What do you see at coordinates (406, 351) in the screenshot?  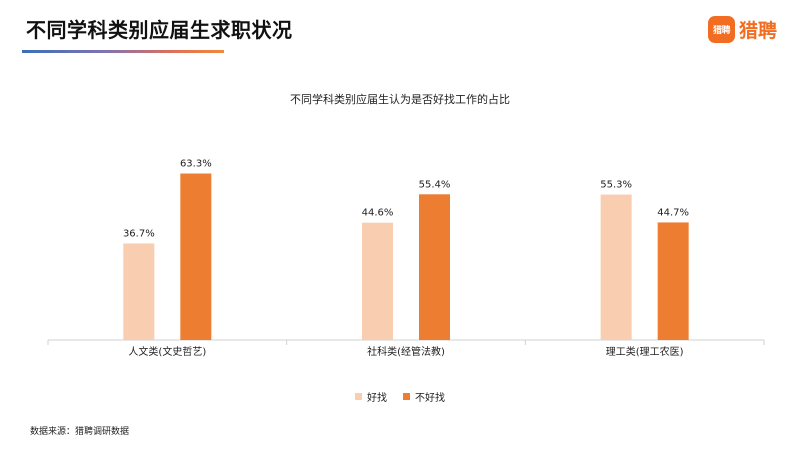 I see `x-tick-label: 社科类(经管法教)` at bounding box center [406, 351].